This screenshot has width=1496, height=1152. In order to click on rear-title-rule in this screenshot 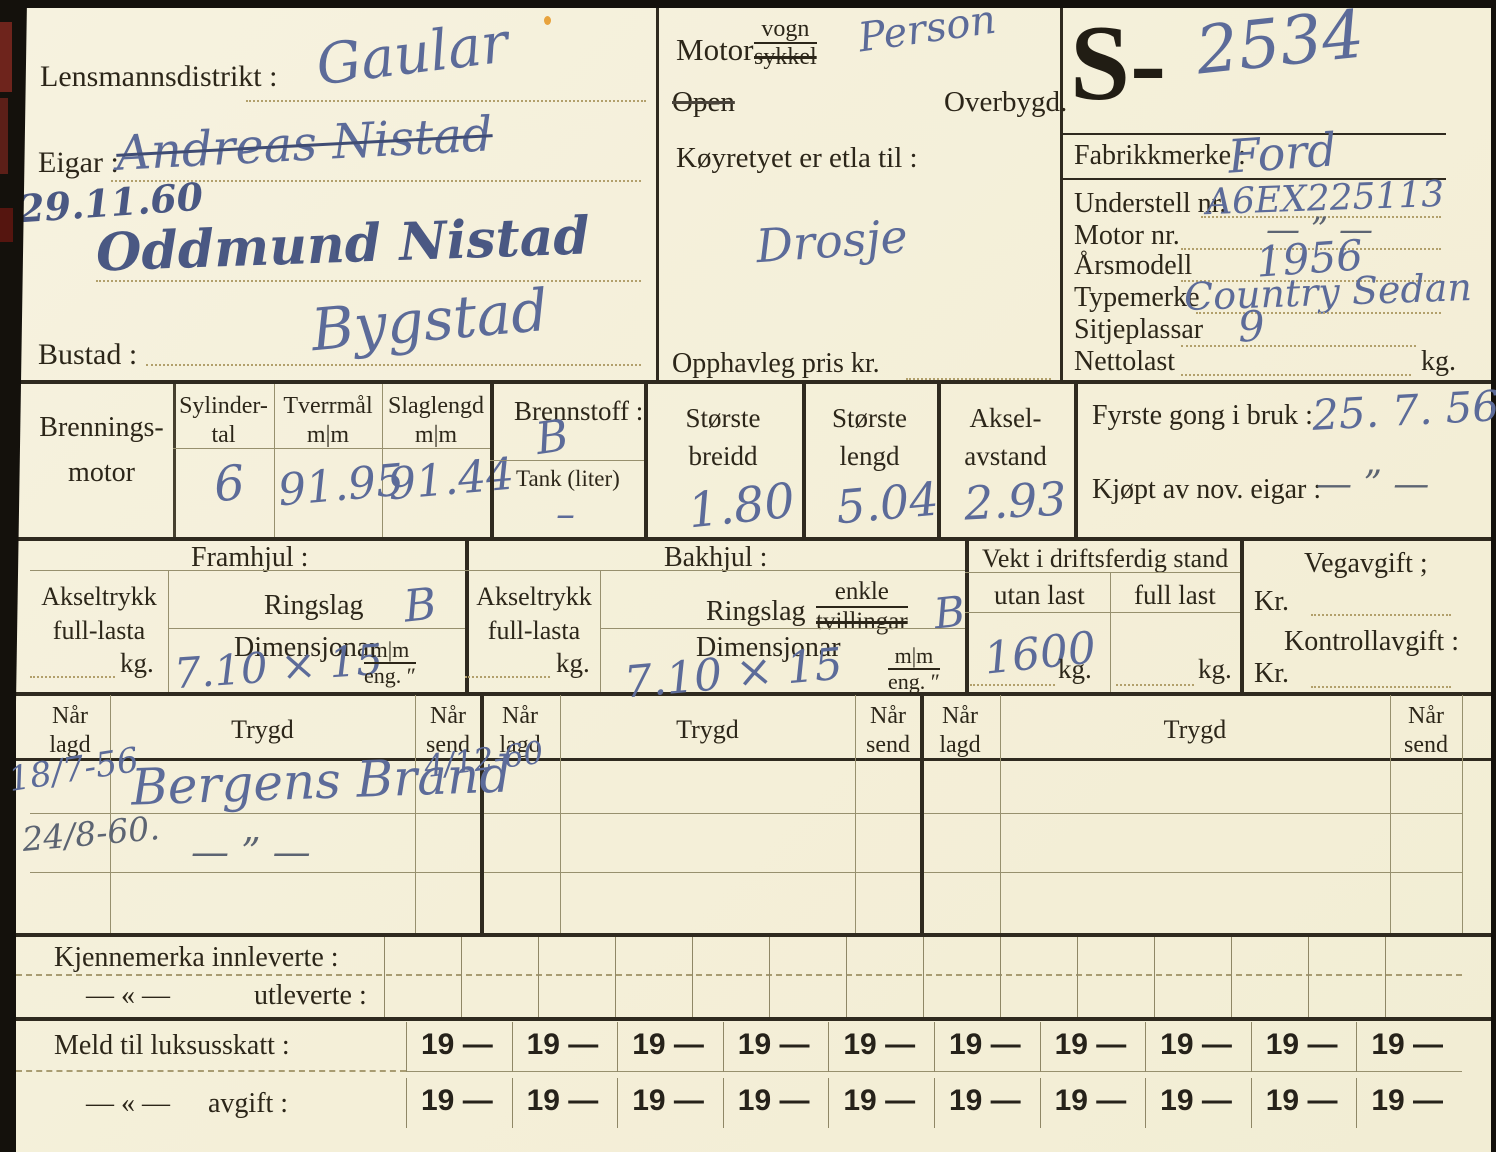, I will do `click(715, 570)`.